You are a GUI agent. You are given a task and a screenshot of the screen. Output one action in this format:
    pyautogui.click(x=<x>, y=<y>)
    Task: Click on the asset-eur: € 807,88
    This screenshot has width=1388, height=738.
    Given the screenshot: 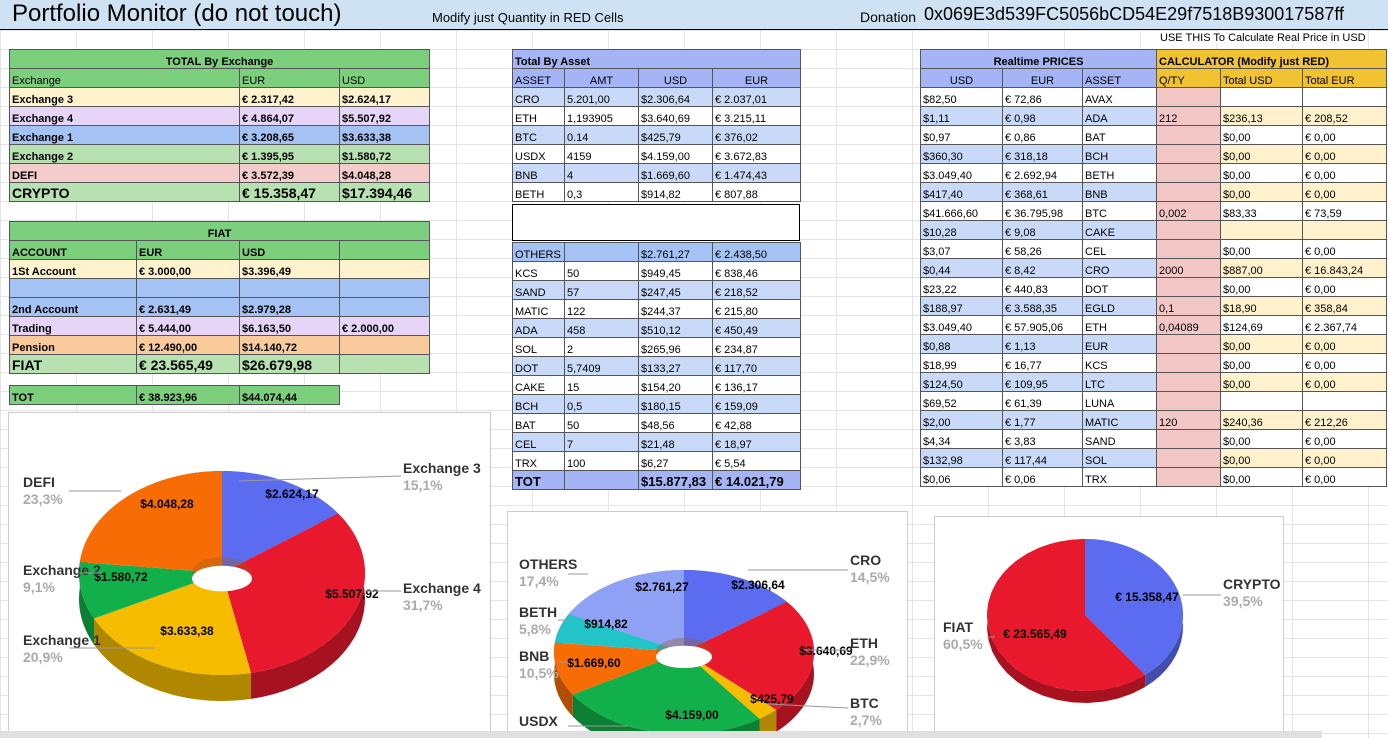 What is the action you would take?
    pyautogui.click(x=756, y=192)
    